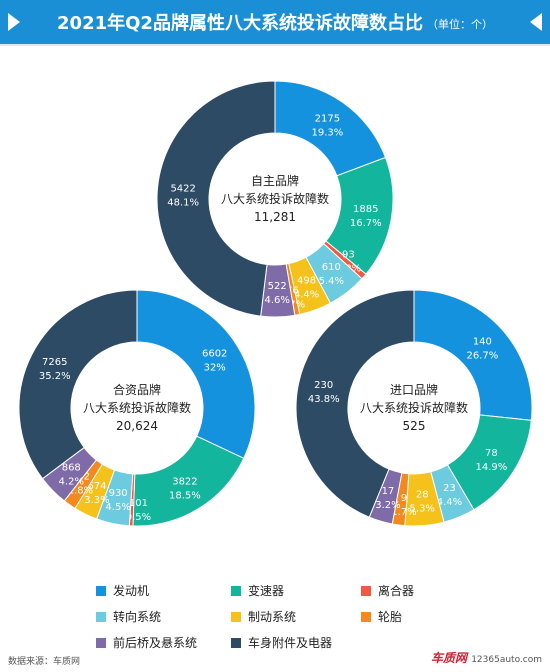 The image size is (550, 672). Describe the element at coordinates (387, 505) in the screenshot. I see `slice-percent-label: 3.2%` at that location.